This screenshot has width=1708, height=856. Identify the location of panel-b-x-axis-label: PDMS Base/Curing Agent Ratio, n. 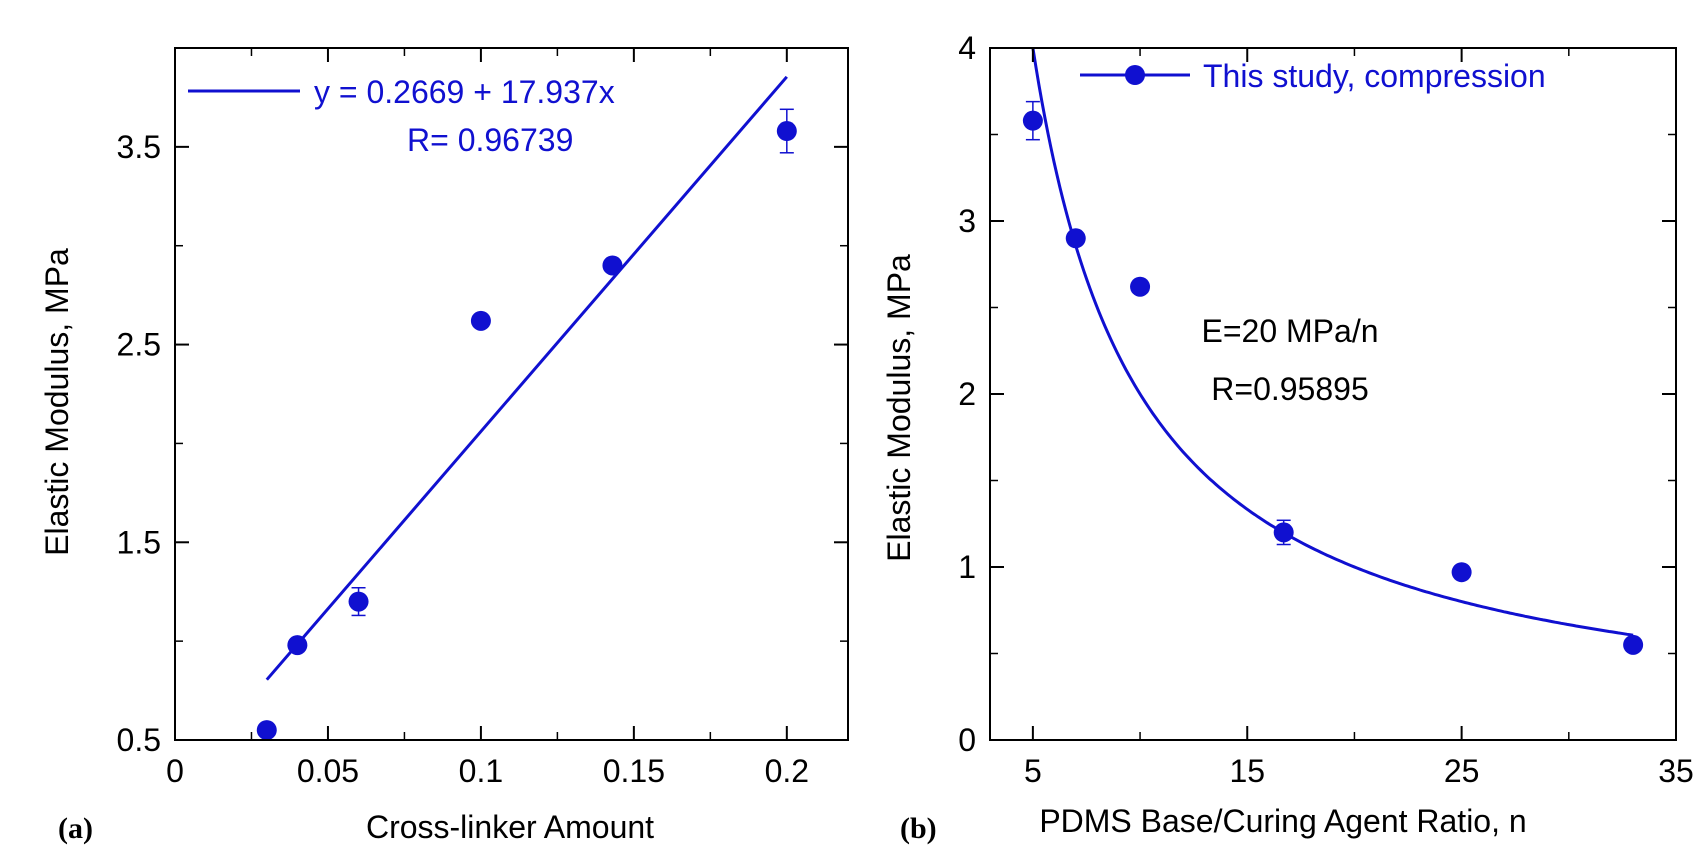
(1282, 821).